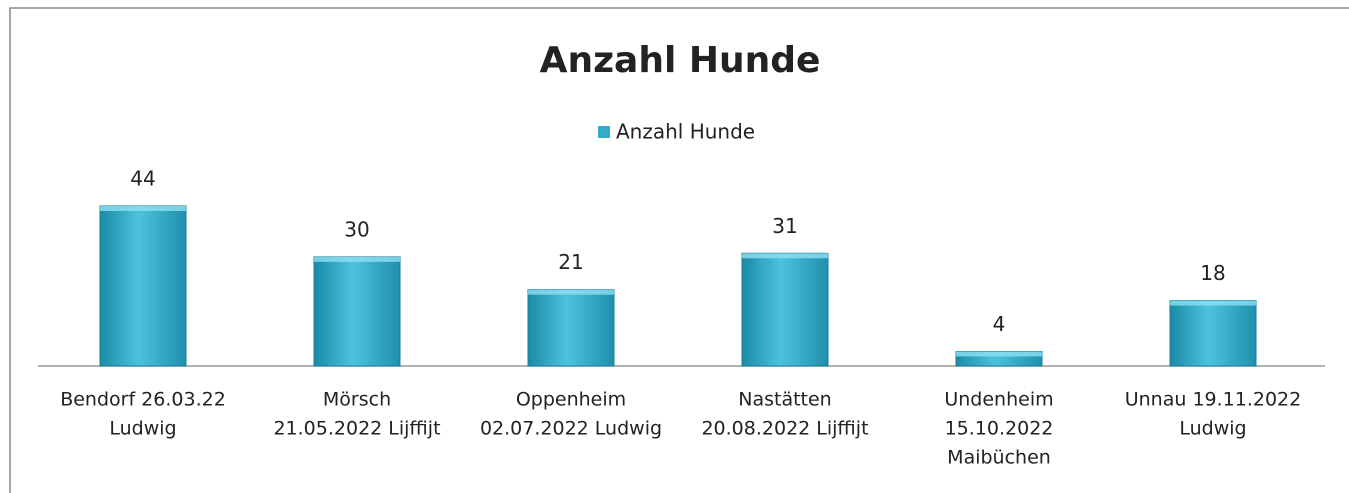 The height and width of the screenshot is (493, 1349). I want to click on legend-swatch, so click(604, 132).